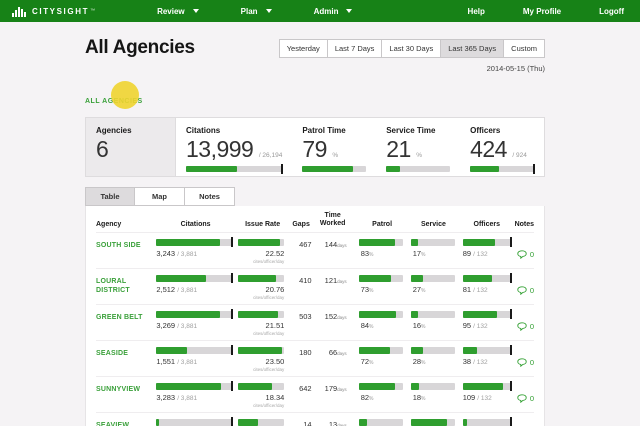 This screenshot has width=640, height=426. What do you see at coordinates (542, 11) in the screenshot?
I see `nav-link-my-profile: My Profile` at bounding box center [542, 11].